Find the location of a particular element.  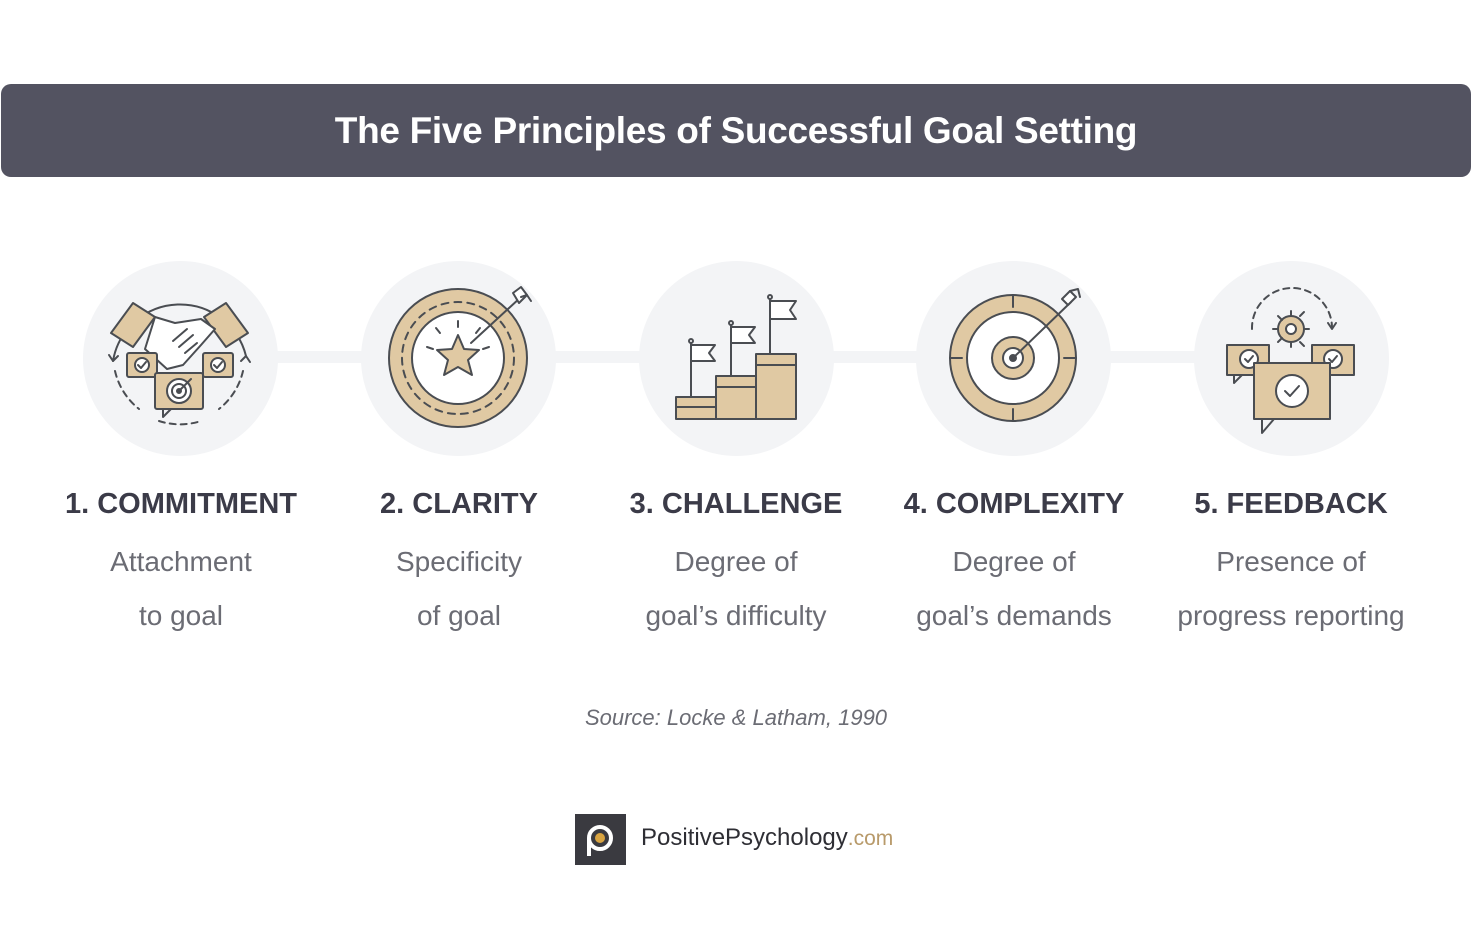

principle-4-circle is located at coordinates (1013, 358).